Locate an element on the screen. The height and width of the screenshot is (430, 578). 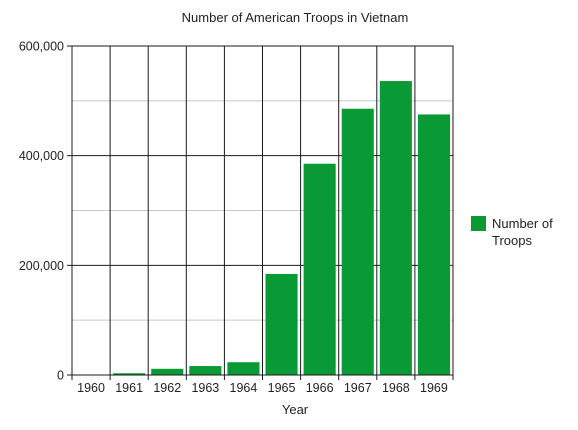
bar-1966 is located at coordinates (319, 269).